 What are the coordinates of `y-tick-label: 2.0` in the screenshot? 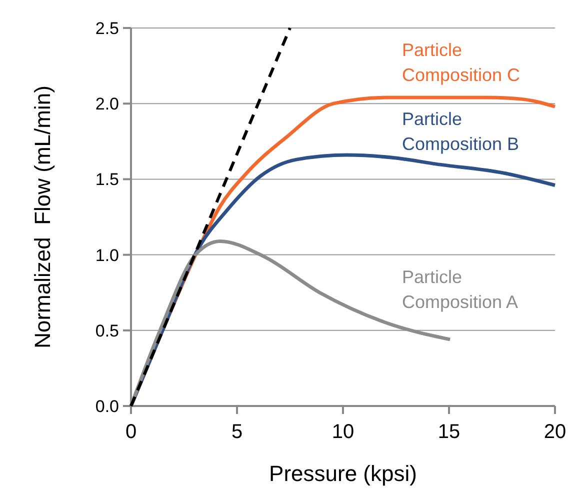 It's located at (107, 104).